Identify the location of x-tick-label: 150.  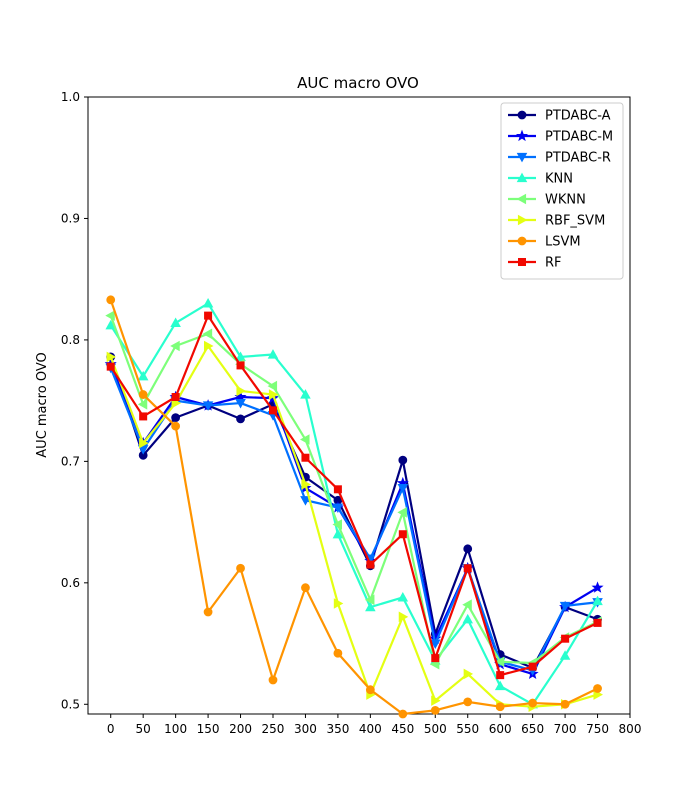
(208, 729).